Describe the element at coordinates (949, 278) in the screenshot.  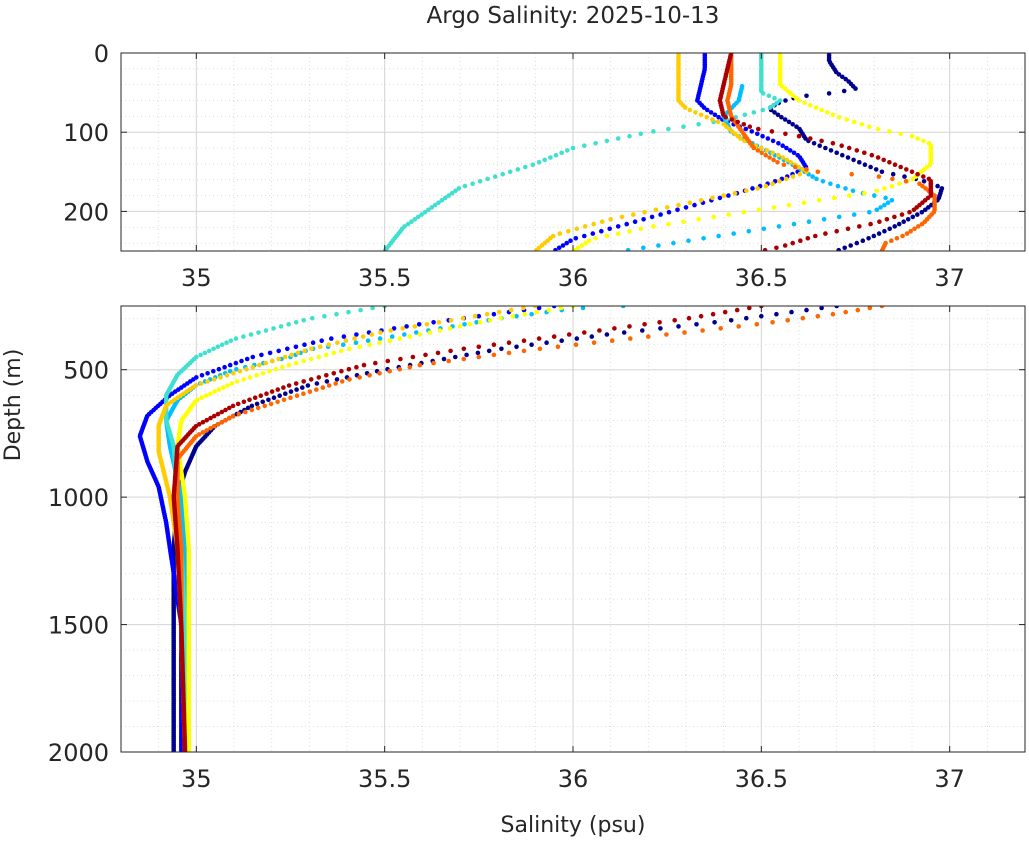
I see `x-tick-label: 37` at that location.